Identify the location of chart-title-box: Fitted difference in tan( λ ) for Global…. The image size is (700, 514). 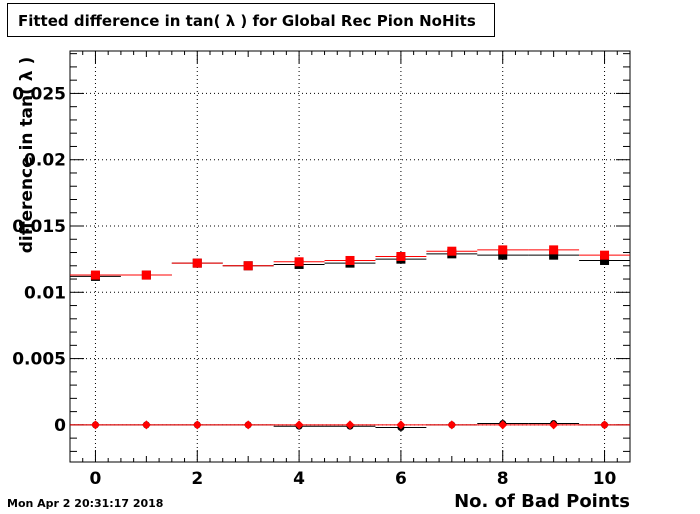
(251, 20).